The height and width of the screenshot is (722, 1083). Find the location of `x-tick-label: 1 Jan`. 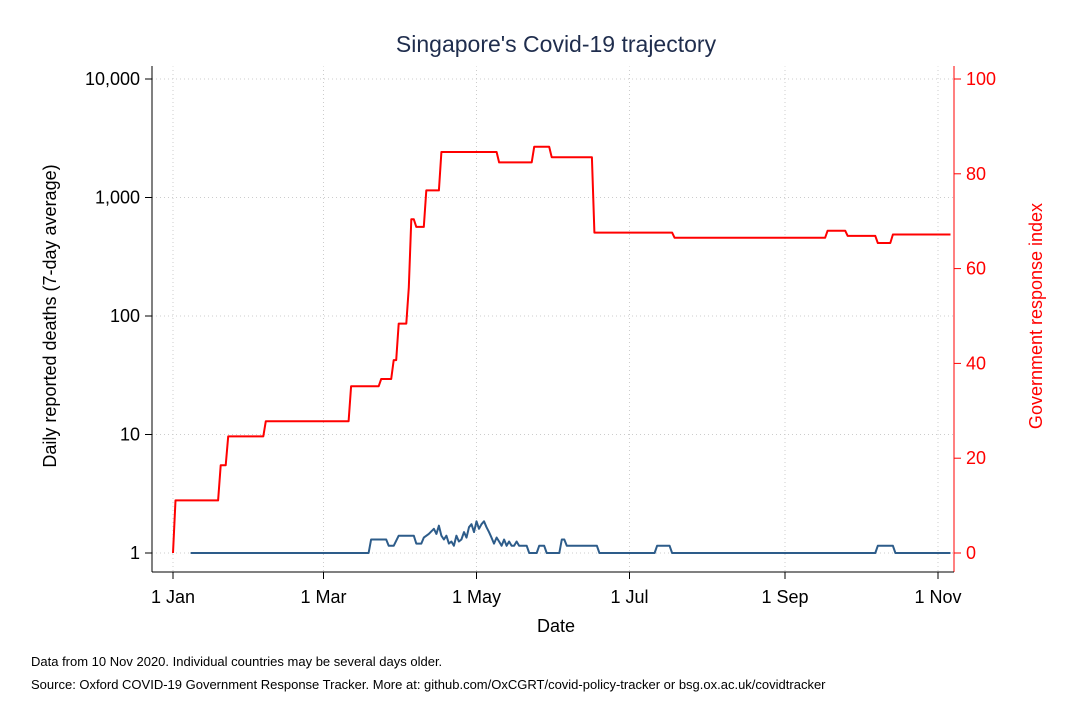

x-tick-label: 1 Jan is located at coordinates (173, 597).